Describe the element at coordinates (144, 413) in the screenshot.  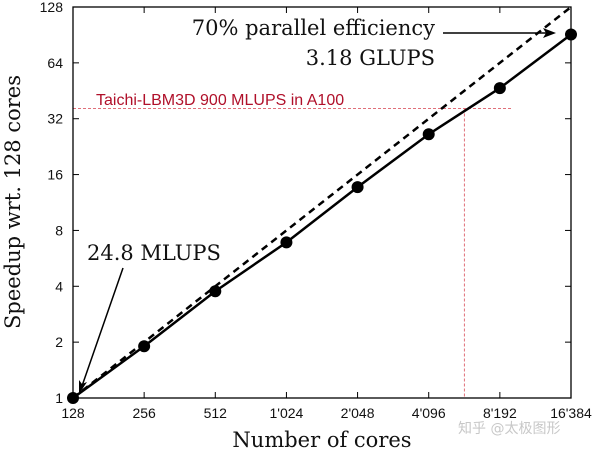
I see `x-tick-label: 256` at that location.